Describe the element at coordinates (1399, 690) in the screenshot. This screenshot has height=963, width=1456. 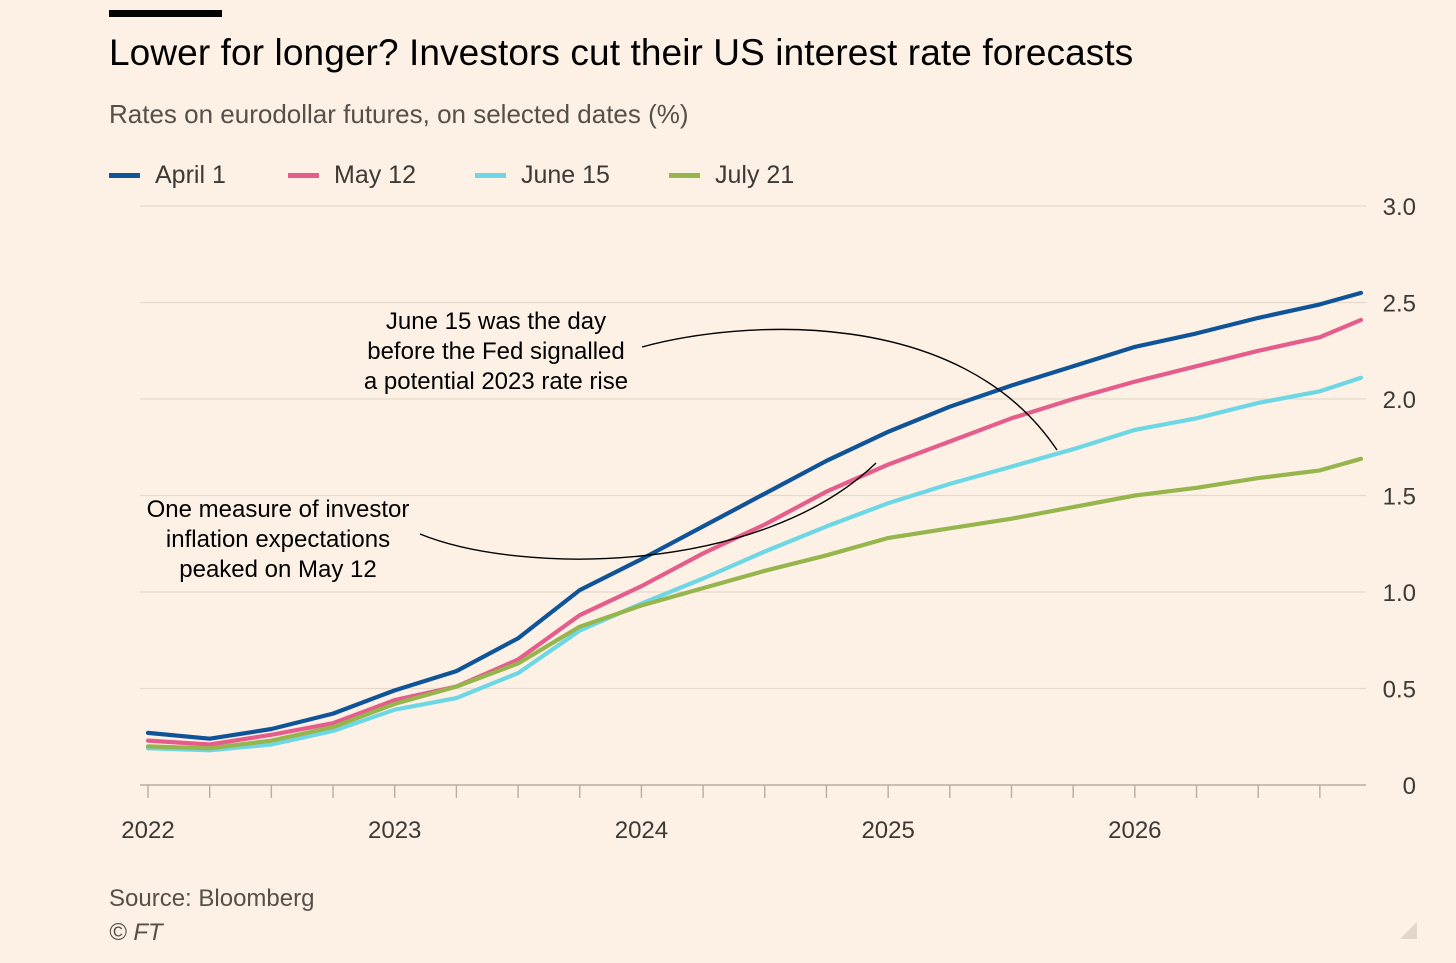
I see `y-tick-label-0.5: 0.5` at that location.